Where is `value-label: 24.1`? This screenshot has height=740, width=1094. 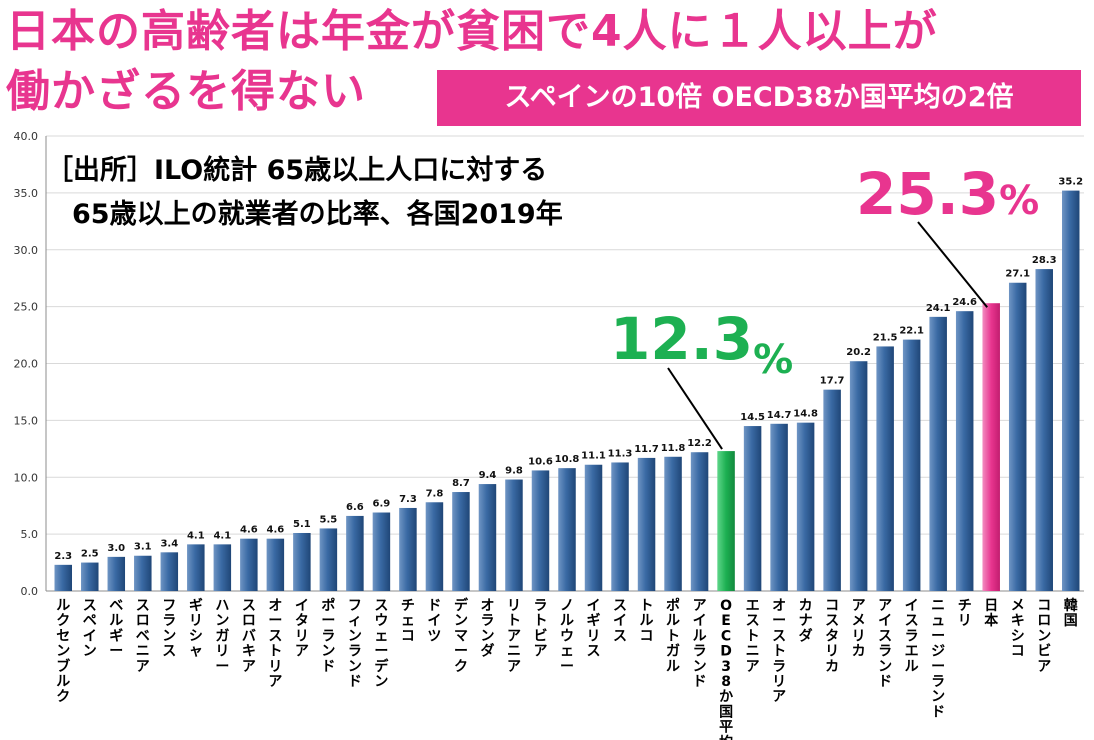 value-label: 24.1 is located at coordinates (938, 308).